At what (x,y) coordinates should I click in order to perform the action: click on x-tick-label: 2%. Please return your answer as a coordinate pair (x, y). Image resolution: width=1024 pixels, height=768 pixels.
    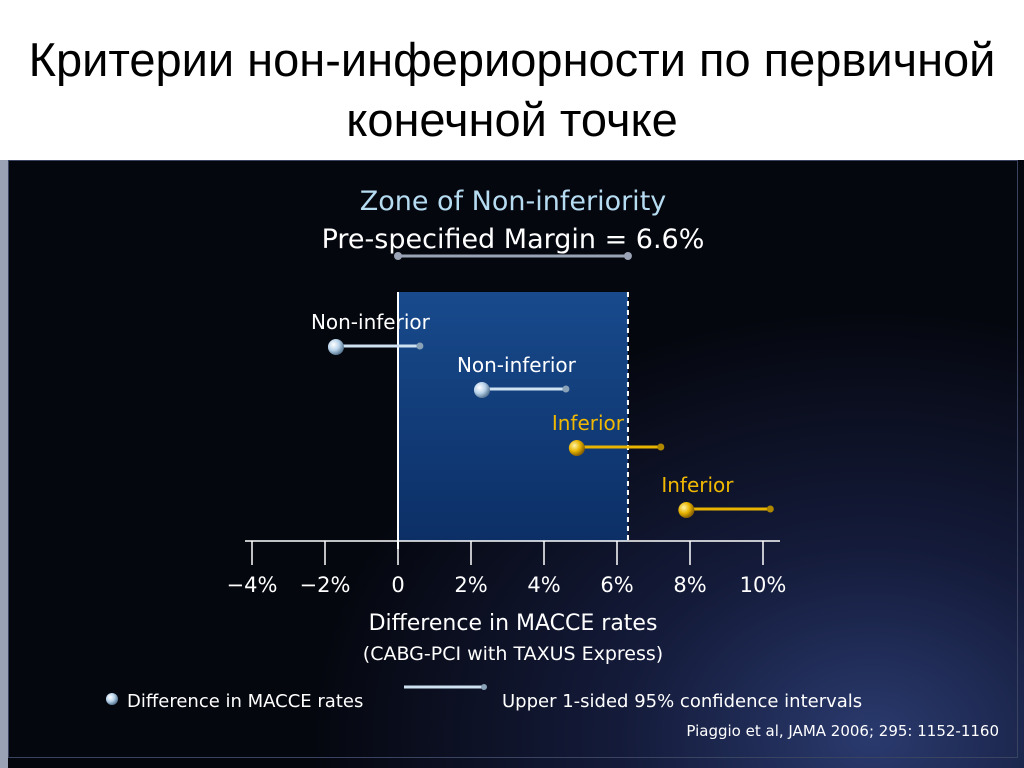
    Looking at the image, I should click on (470, 585).